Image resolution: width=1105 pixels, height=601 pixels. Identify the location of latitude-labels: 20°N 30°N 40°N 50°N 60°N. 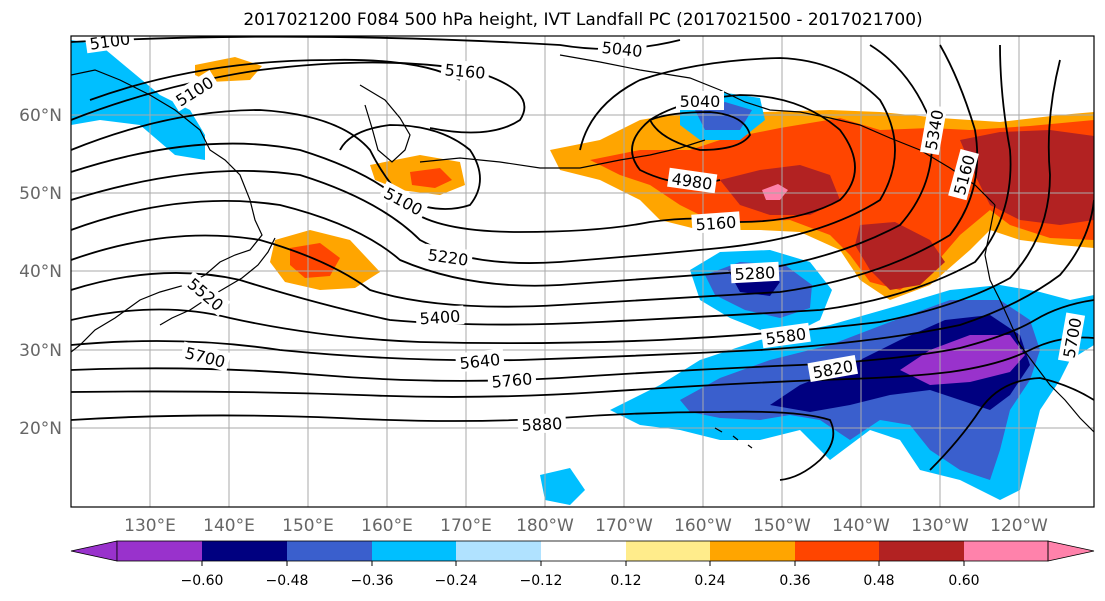
(40, 272).